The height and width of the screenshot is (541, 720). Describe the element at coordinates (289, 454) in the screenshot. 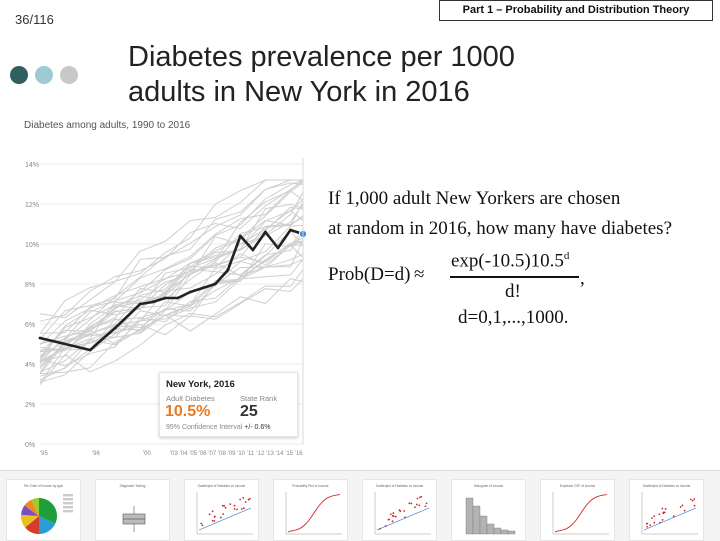

I see `x-tick-label: '15` at that location.